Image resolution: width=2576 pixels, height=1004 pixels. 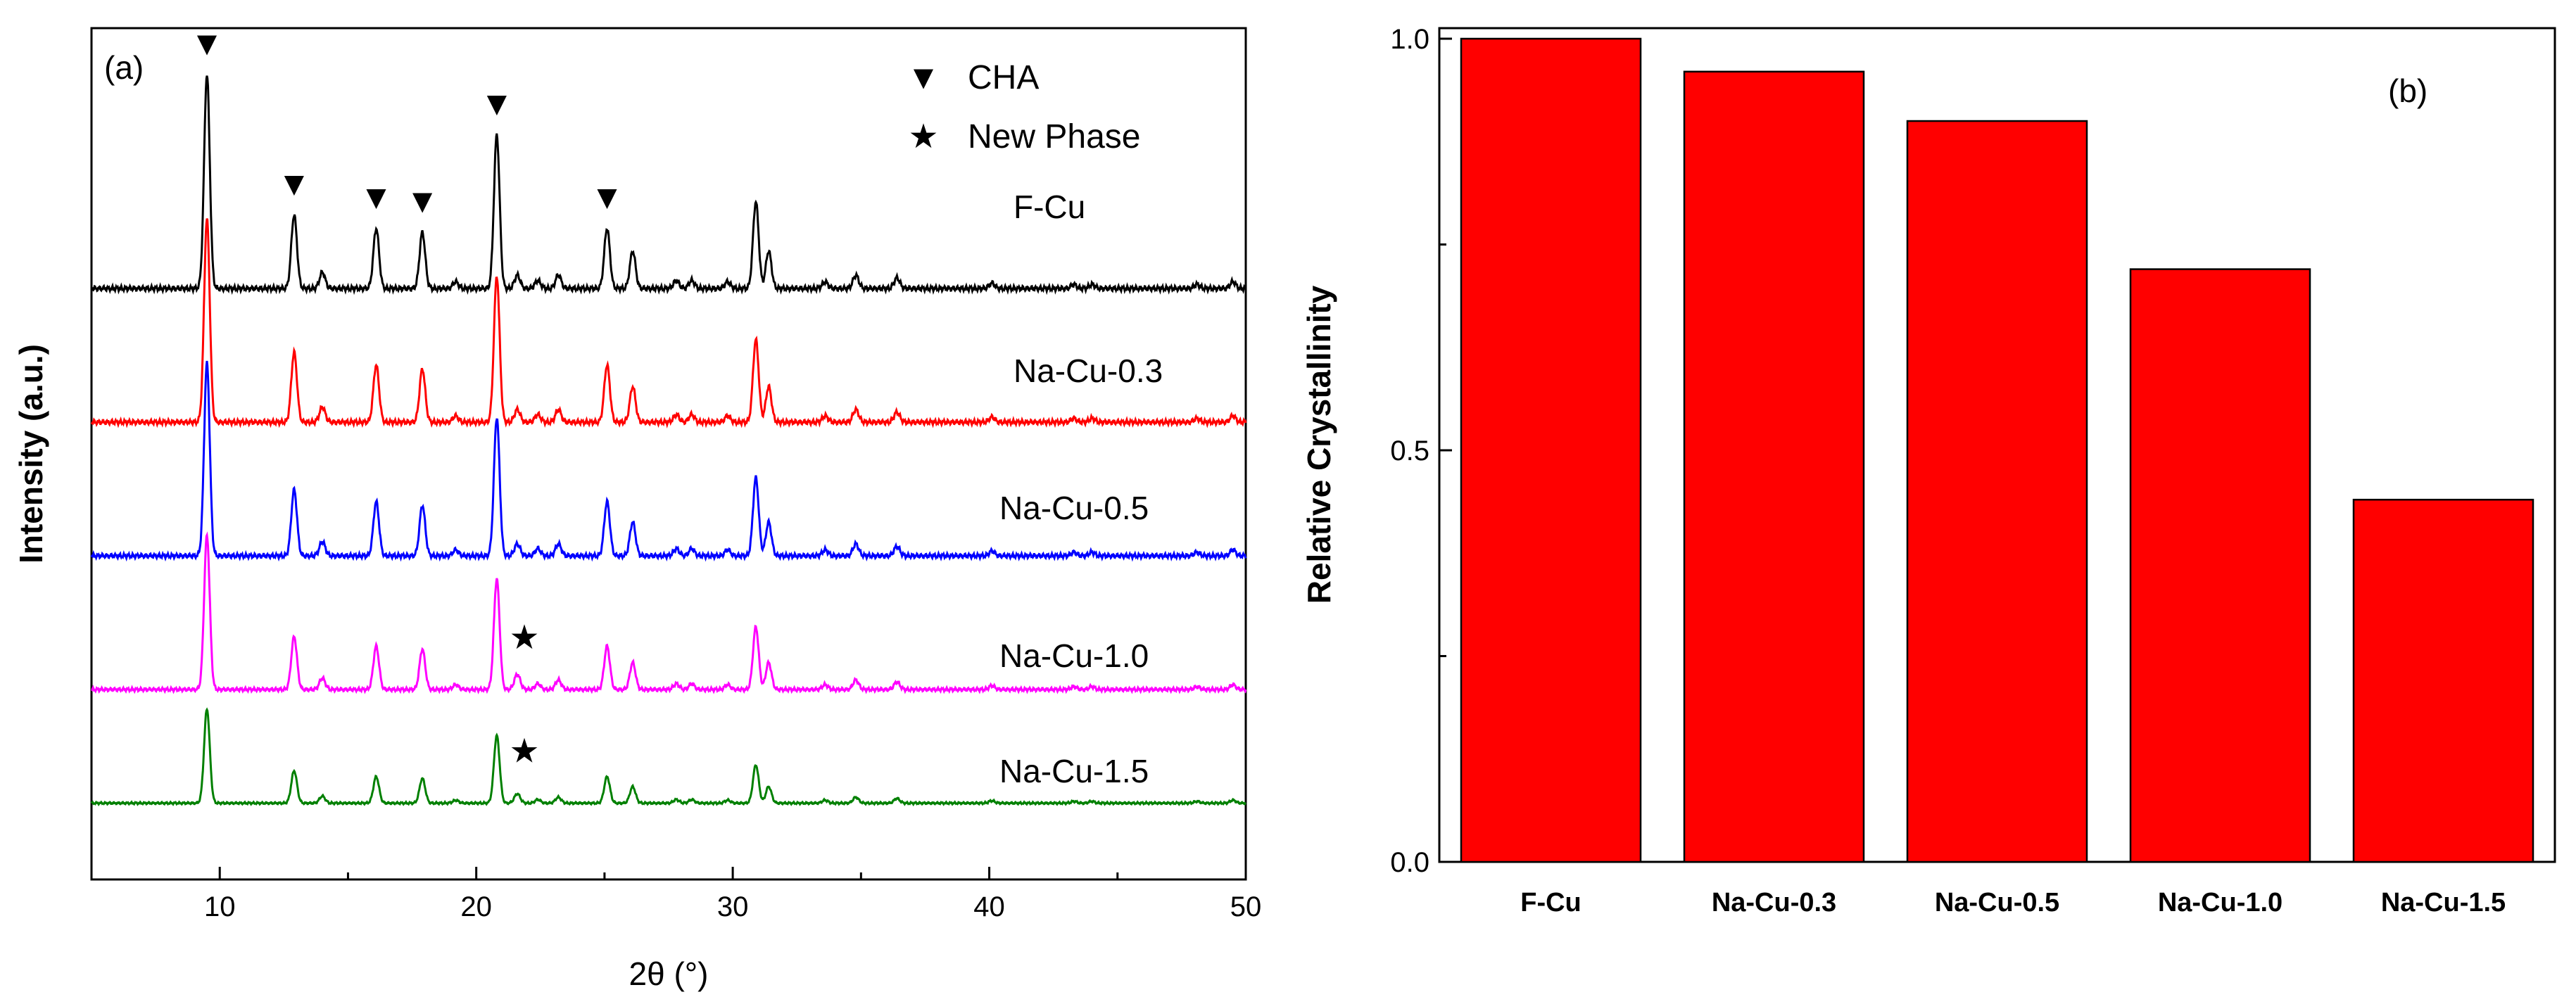 I want to click on xrd-y-axis-title: Intensity (a.u.), so click(x=31, y=454).